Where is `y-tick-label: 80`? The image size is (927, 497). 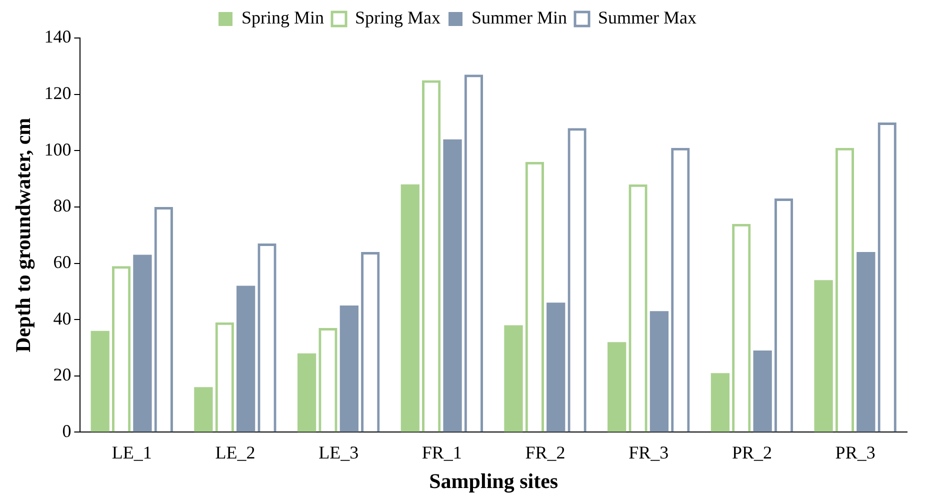 y-tick-label: 80 is located at coordinates (62, 206).